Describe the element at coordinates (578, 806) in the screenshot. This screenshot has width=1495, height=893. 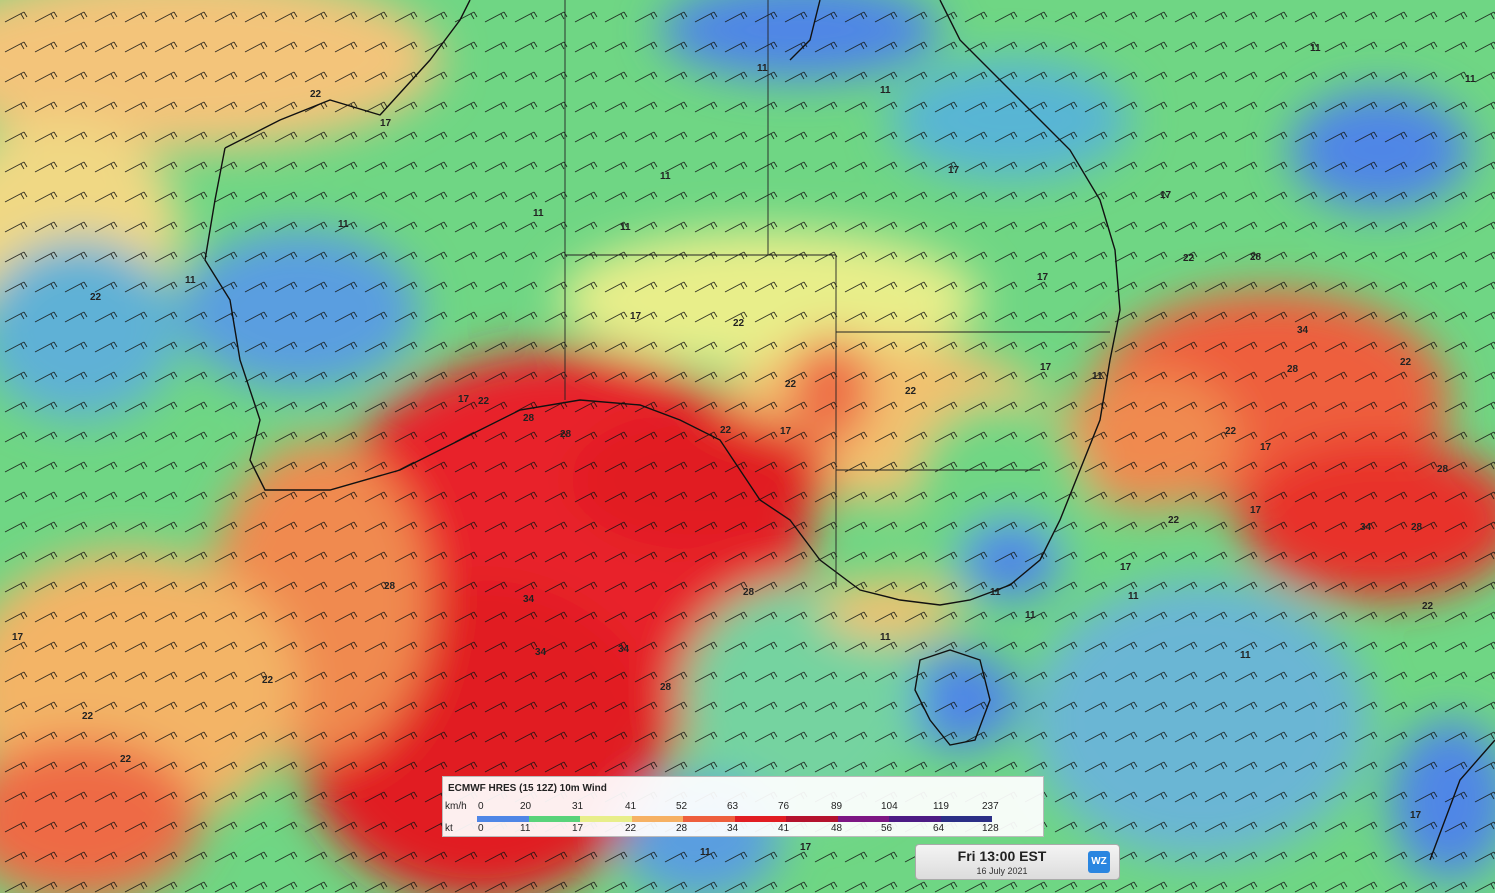
I see `kmh-tick: 31` at that location.